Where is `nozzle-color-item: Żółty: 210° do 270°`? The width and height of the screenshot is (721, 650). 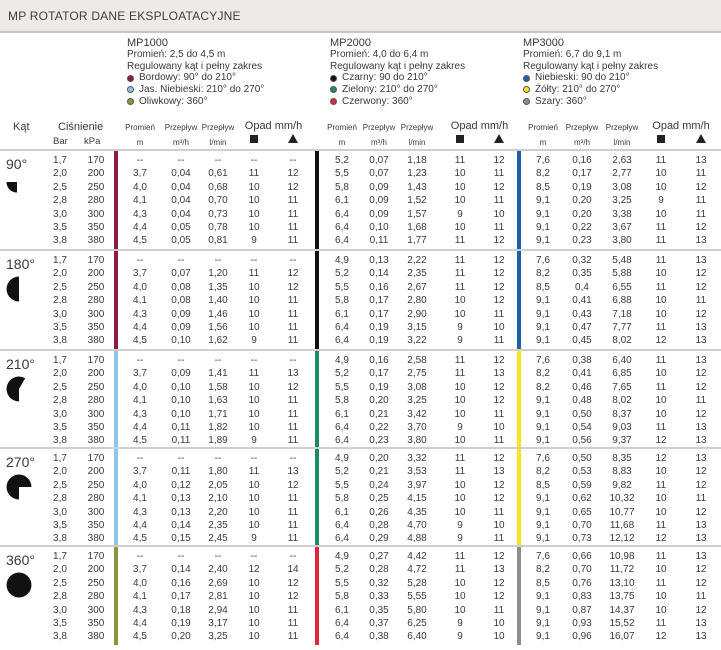 nozzle-color-item: Żółty: 210° do 270° is located at coordinates (590, 90).